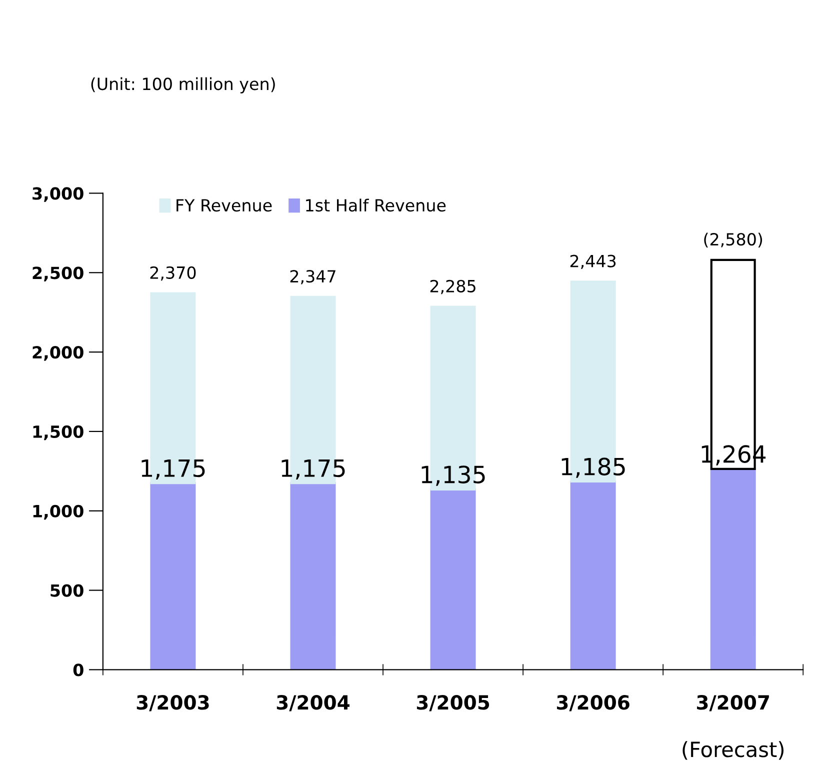 This screenshot has width=817, height=776. I want to click on data-label: 1,185, so click(593, 468).